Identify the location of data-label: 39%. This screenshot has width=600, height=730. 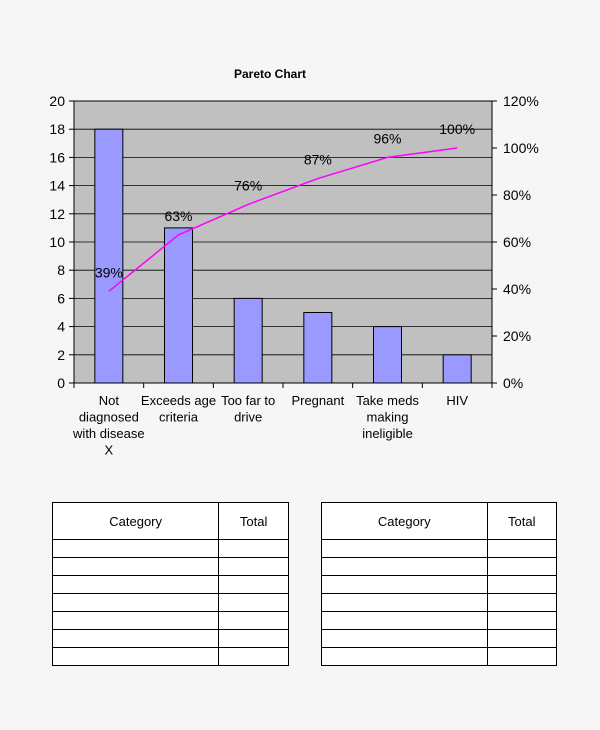
(109, 272).